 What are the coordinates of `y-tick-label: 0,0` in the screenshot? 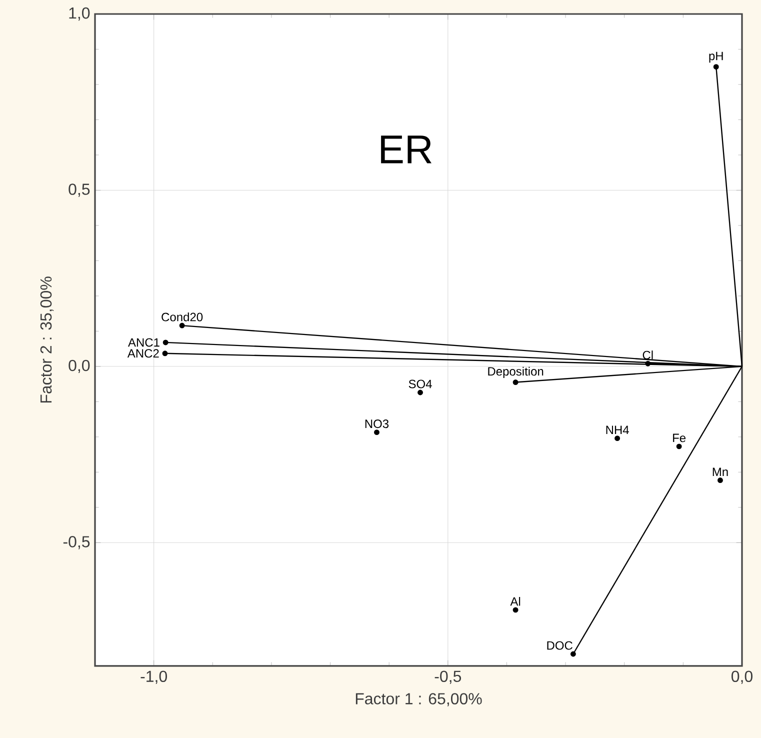 It's located at (79, 367).